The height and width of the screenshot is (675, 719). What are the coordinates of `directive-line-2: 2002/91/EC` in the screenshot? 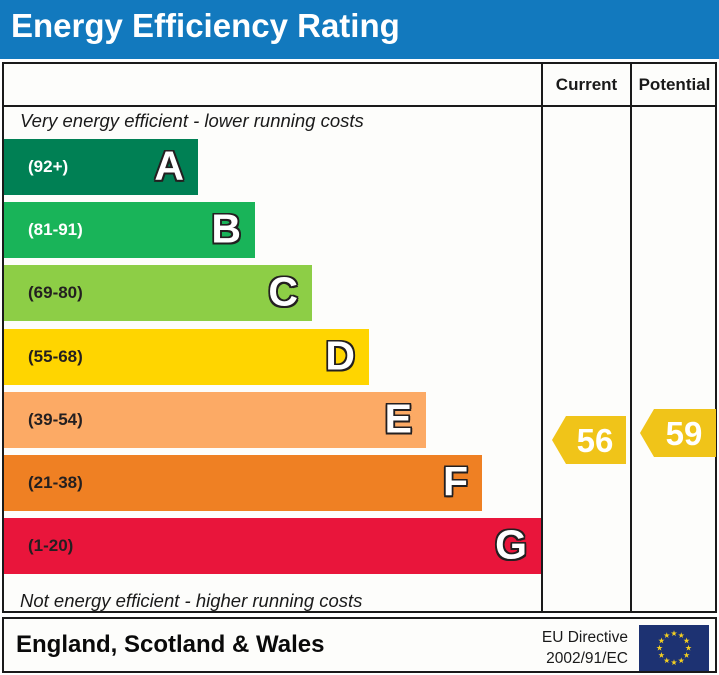 It's located at (587, 658).